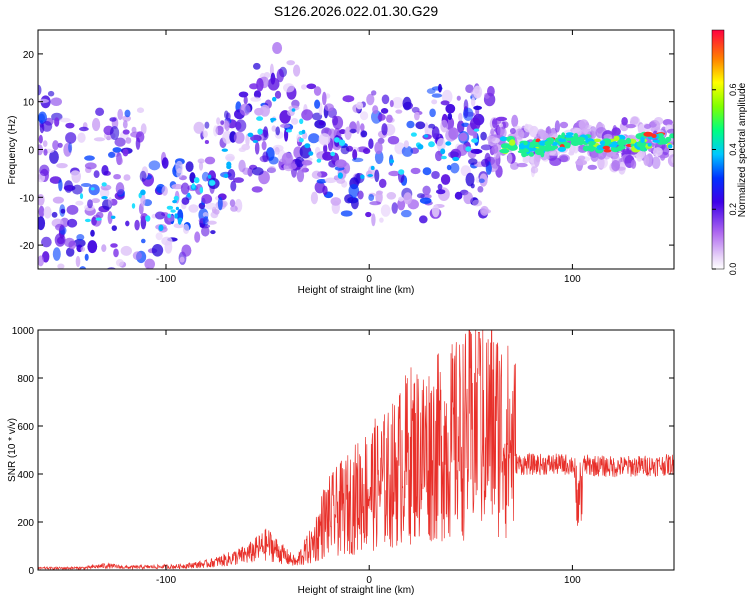 The height and width of the screenshot is (600, 750). What do you see at coordinates (369, 580) in the screenshot?
I see `x-tick-label: 0` at bounding box center [369, 580].